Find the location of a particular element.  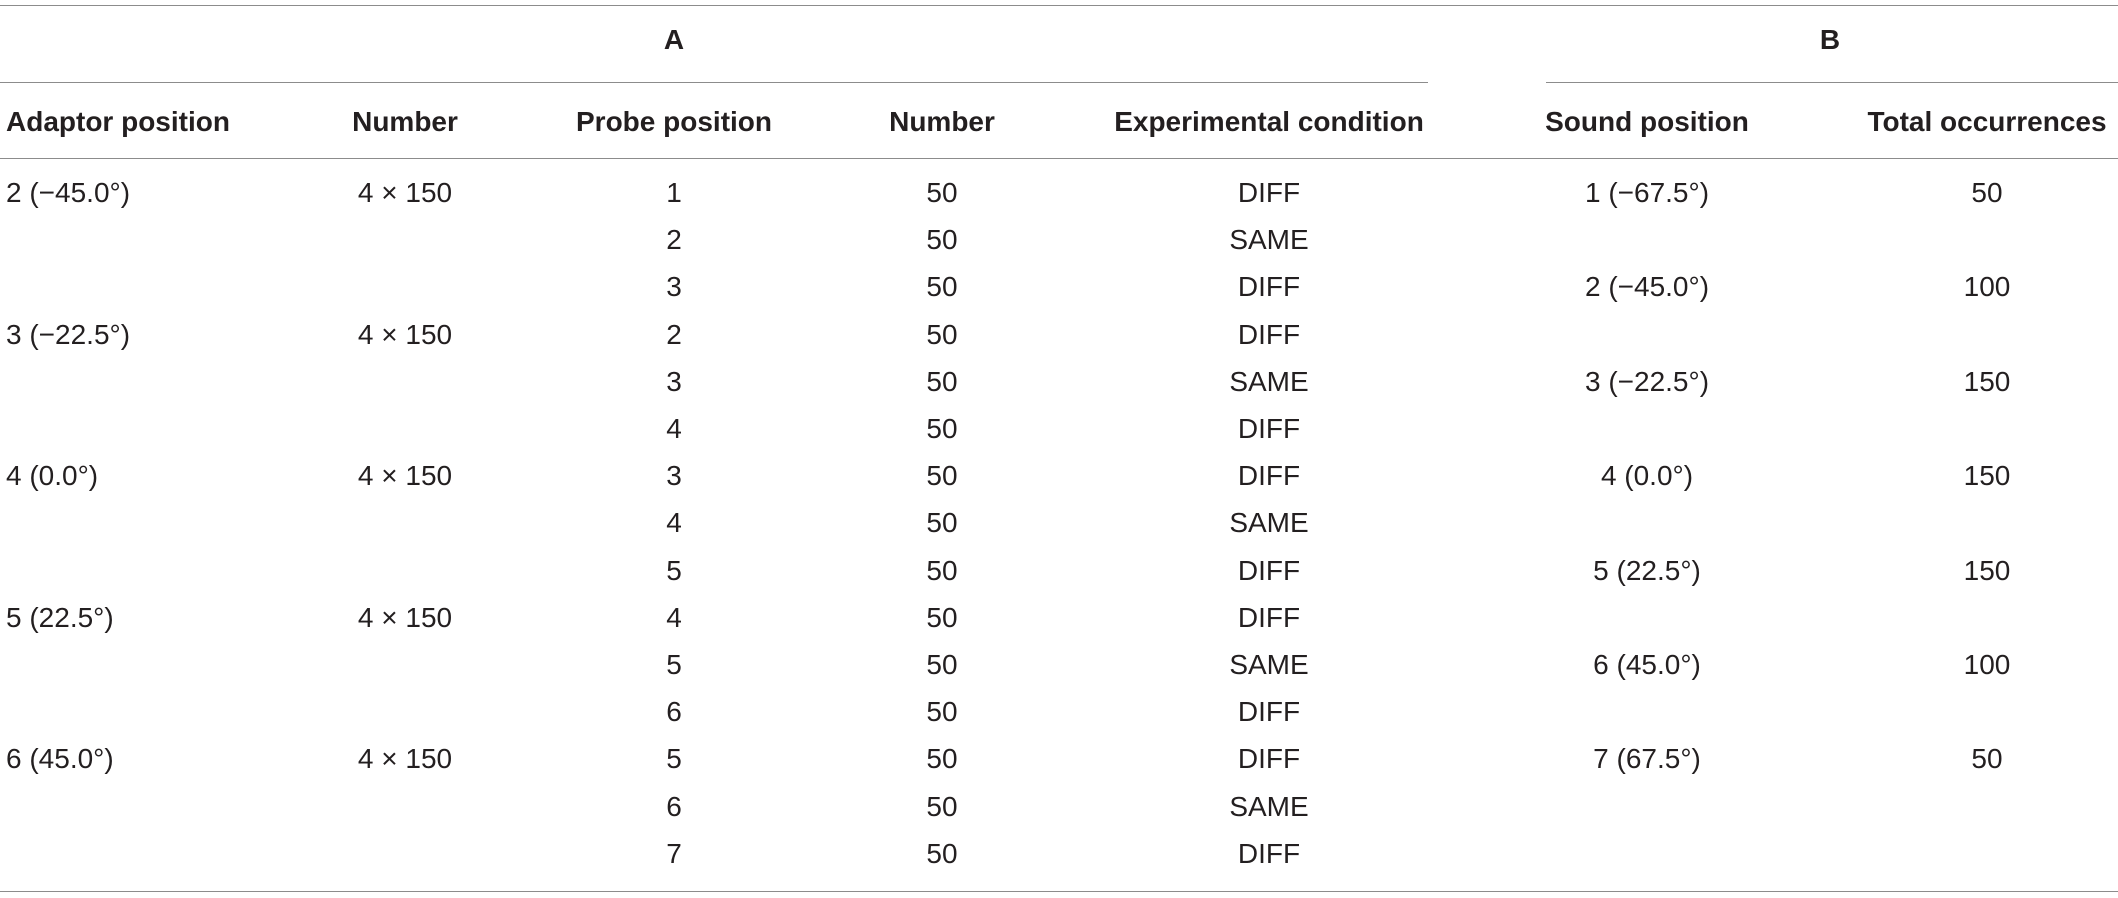

header-experimental-condition: Experimental condition is located at coordinates (1269, 121).